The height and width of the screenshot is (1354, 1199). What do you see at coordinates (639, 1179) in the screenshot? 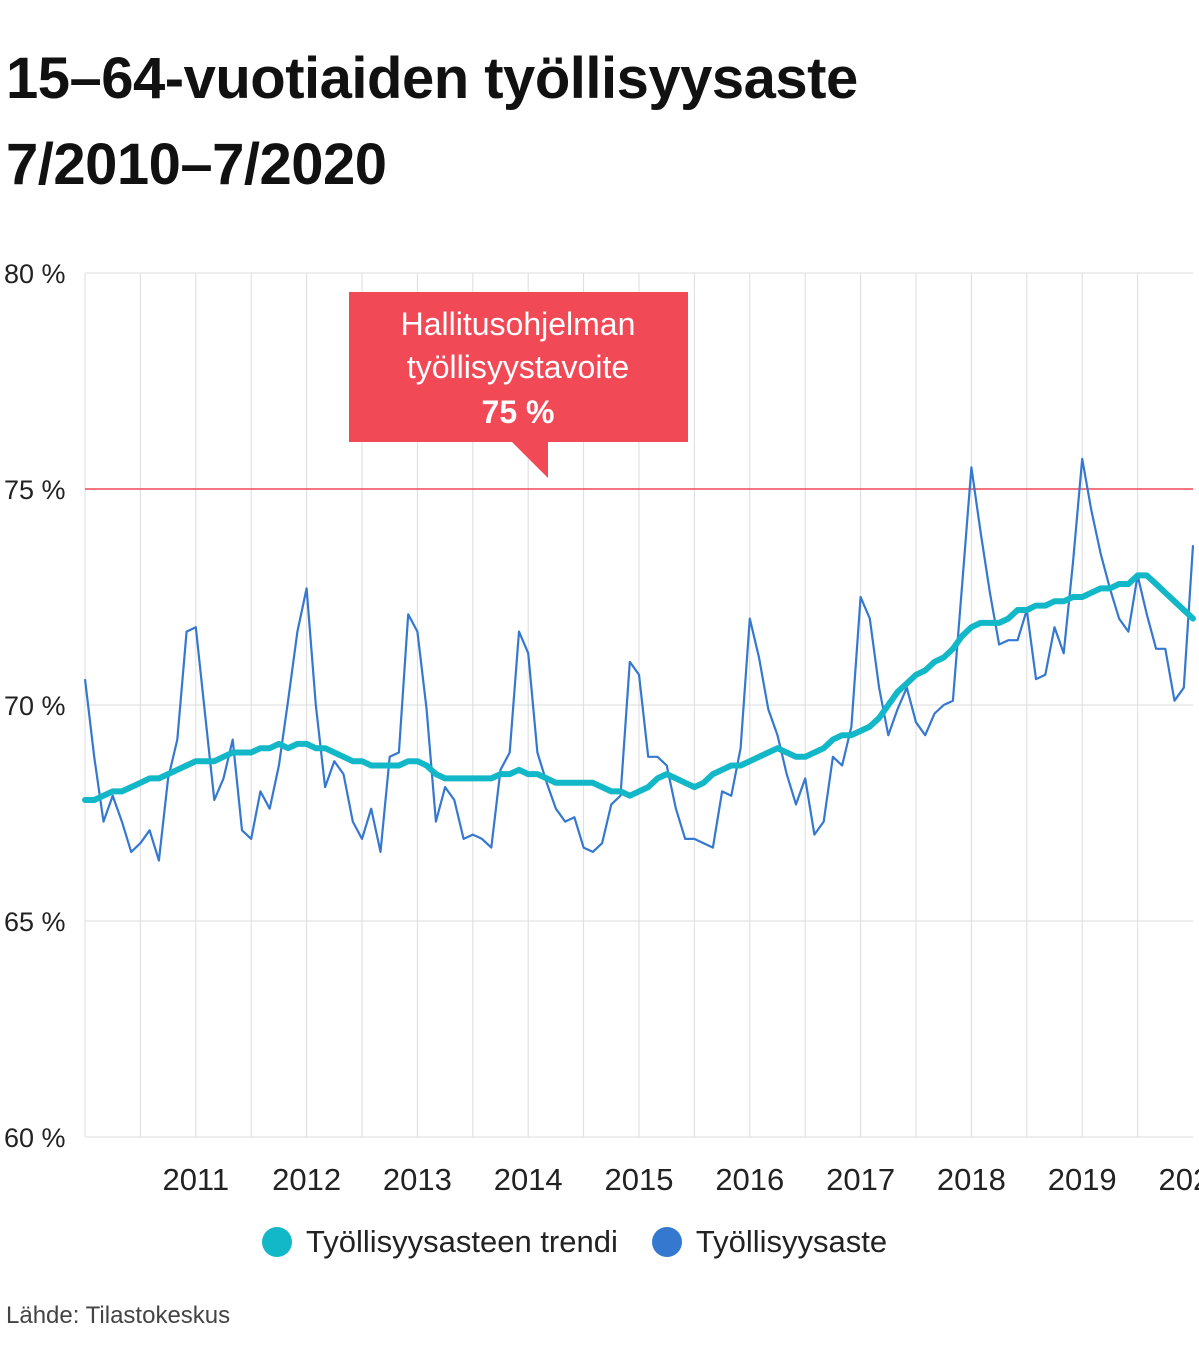
I see `x-tick-label: 2015` at bounding box center [639, 1179].